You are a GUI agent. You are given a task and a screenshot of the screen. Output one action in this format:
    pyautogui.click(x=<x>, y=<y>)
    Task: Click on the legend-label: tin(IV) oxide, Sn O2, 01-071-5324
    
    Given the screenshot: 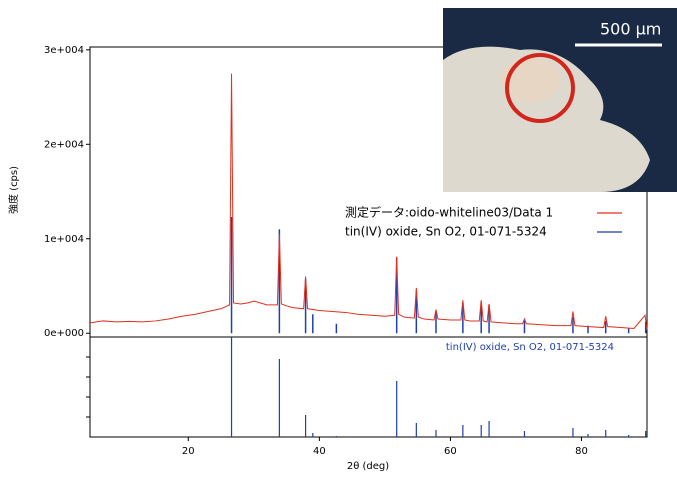 What is the action you would take?
    pyautogui.click(x=446, y=232)
    